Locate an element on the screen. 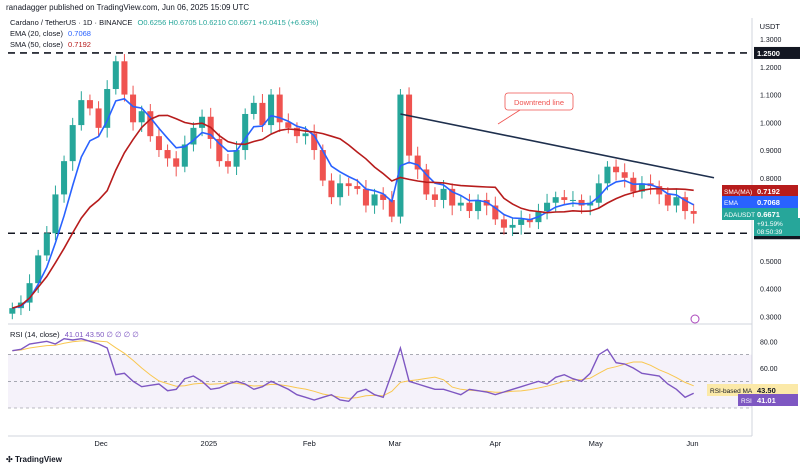  sma-price-tag-bg is located at coordinates (760, 191).